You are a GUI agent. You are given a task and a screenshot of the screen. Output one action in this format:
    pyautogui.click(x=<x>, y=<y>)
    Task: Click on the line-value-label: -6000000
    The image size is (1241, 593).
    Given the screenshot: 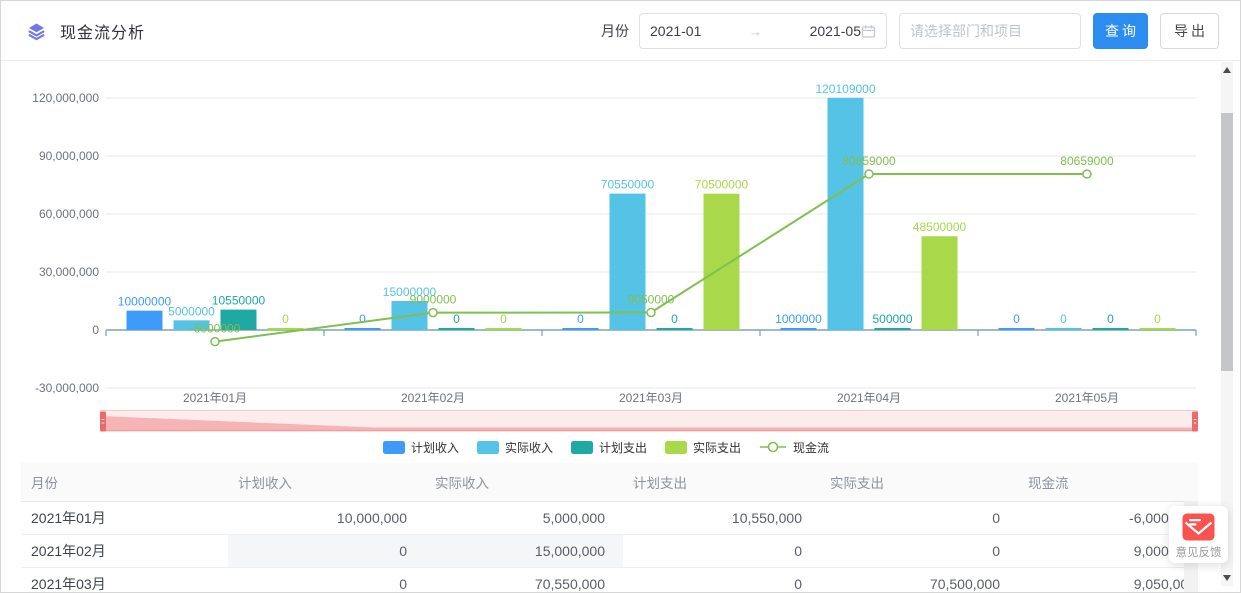 What is the action you would take?
    pyautogui.click(x=215, y=329)
    